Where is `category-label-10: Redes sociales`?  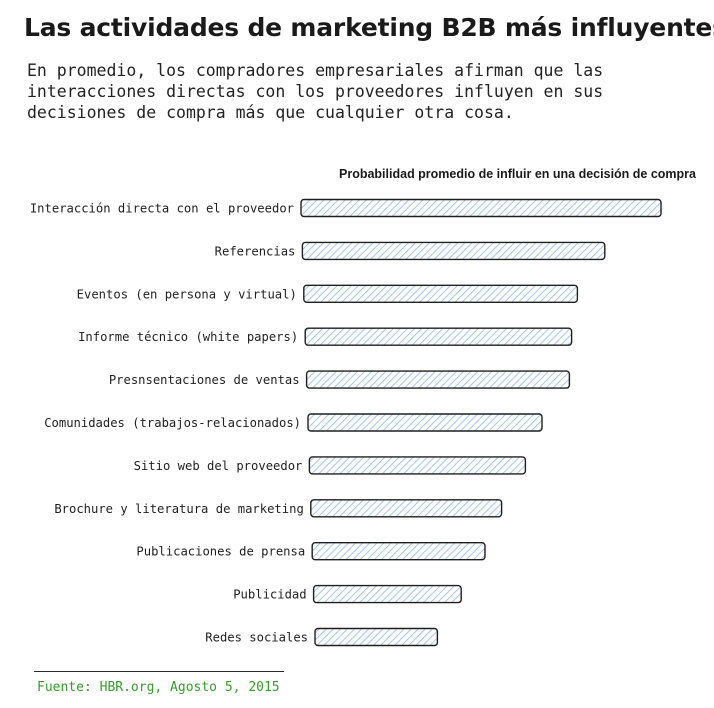
category-label-10: Redes sociales is located at coordinates (256, 638).